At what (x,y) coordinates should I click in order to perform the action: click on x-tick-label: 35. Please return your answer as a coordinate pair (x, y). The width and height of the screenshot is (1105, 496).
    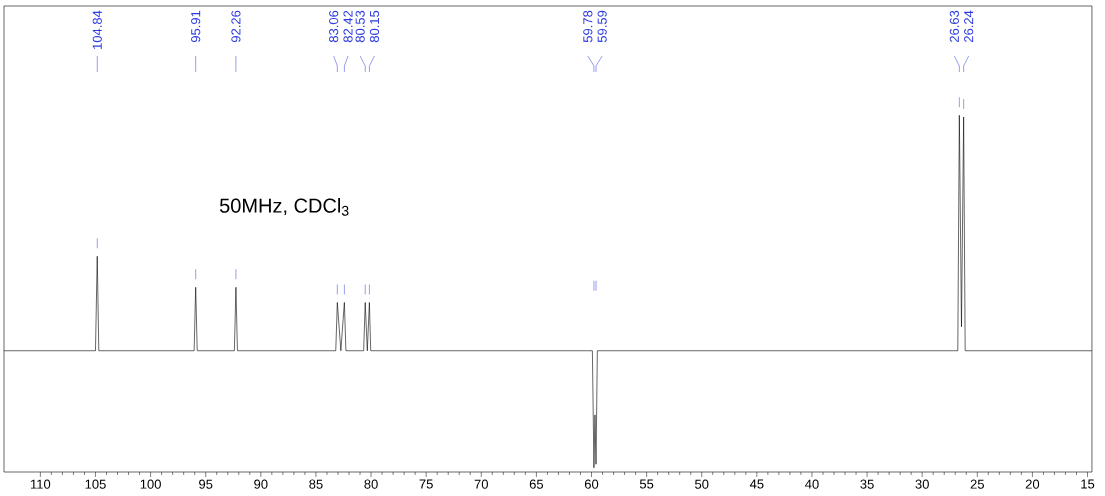
    Looking at the image, I should click on (867, 484).